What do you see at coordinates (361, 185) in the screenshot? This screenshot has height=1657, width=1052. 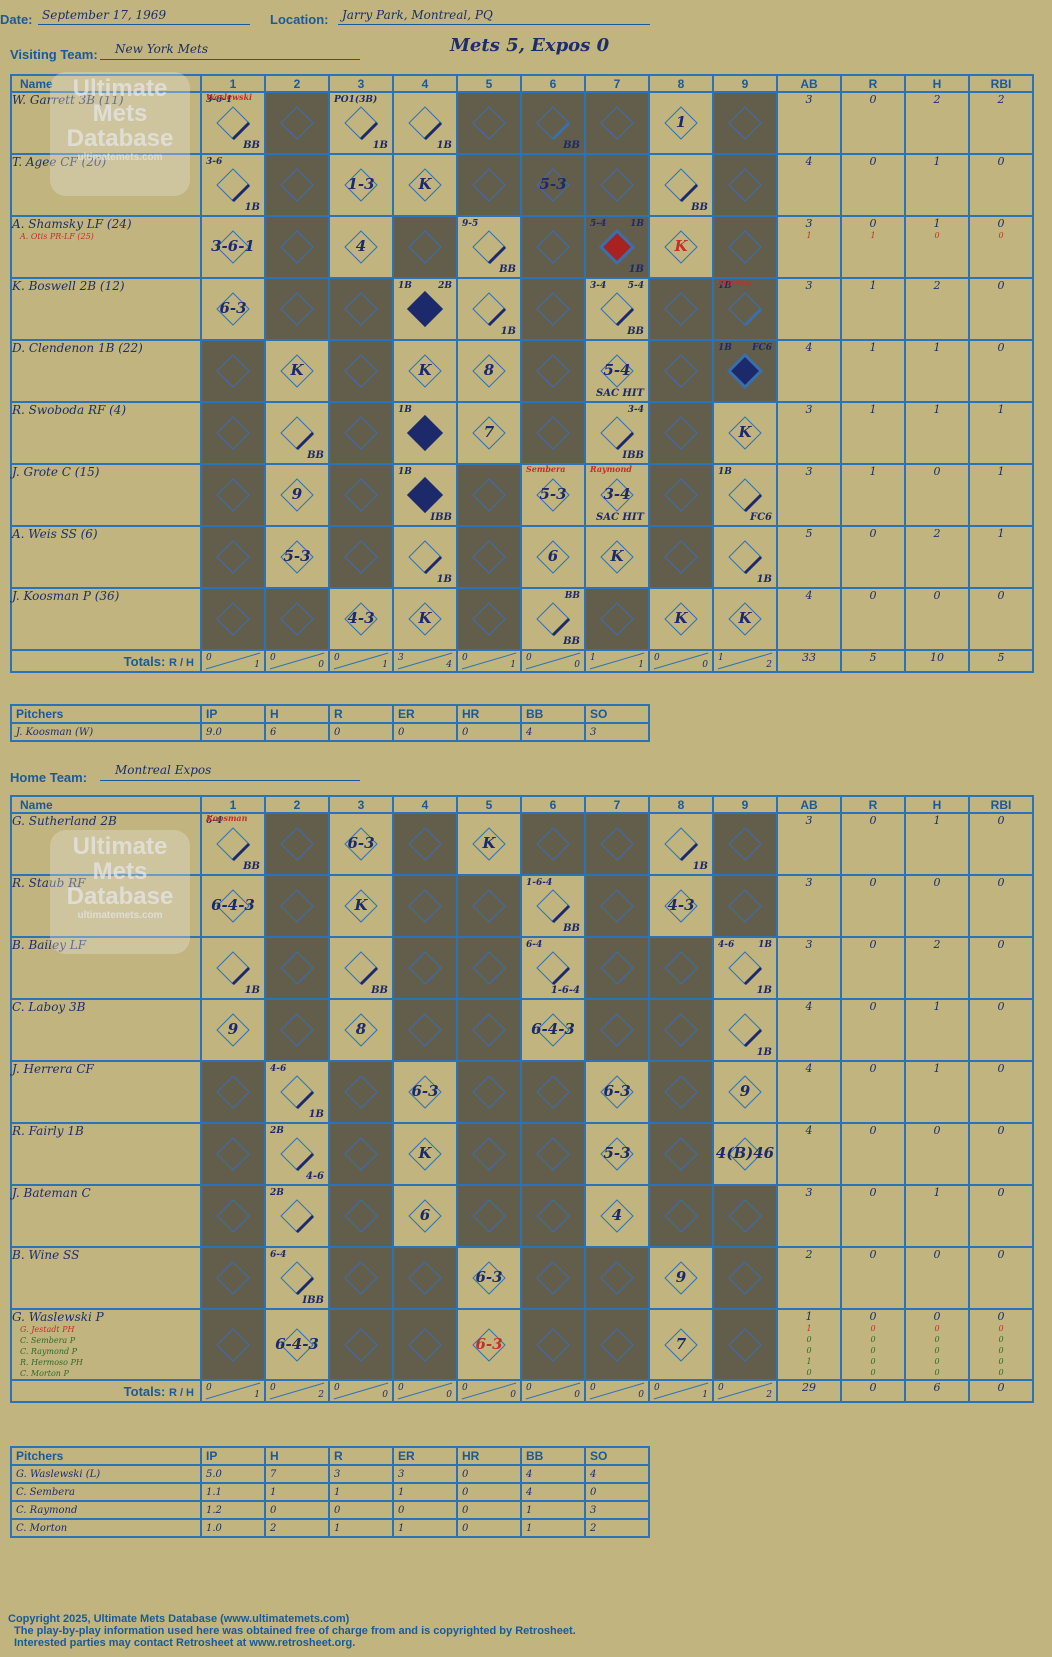 I see `inning-cell: 1-3` at bounding box center [361, 185].